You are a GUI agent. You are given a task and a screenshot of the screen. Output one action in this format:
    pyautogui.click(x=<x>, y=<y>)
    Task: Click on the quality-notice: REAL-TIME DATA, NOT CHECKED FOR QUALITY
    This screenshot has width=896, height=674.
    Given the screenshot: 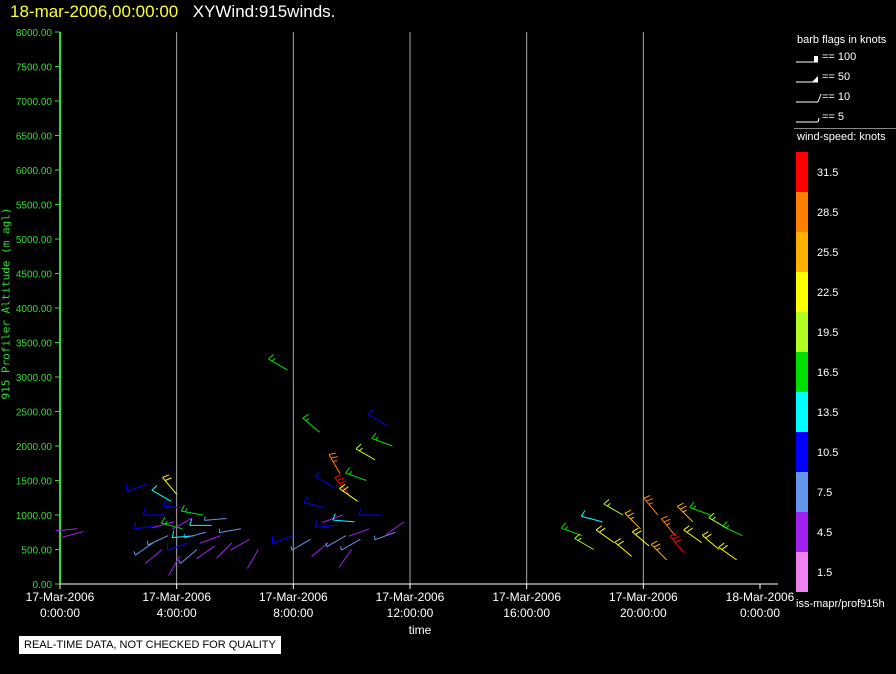 What is the action you would take?
    pyautogui.click(x=150, y=645)
    